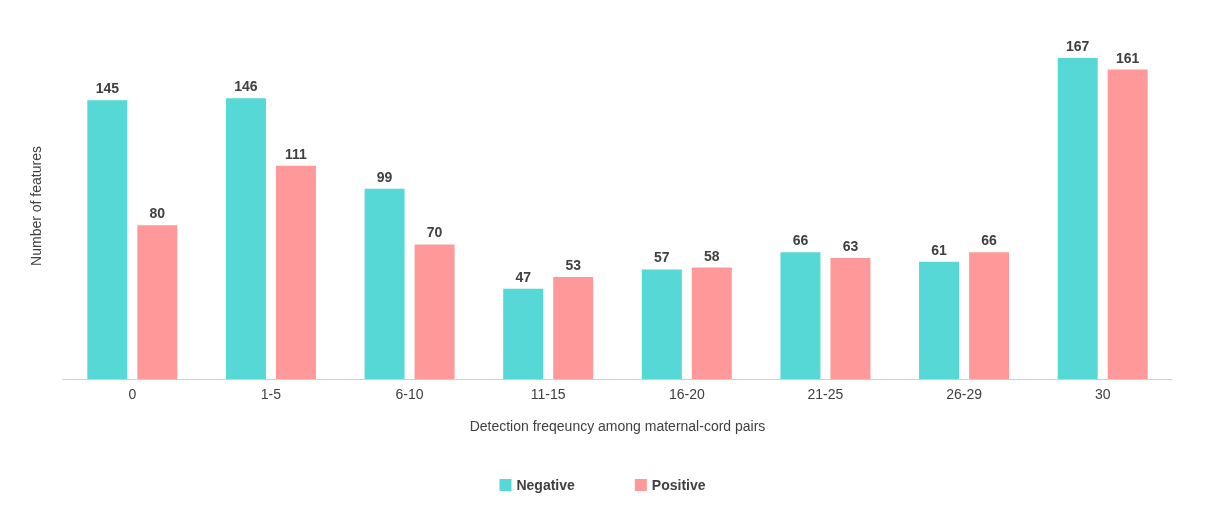 Image resolution: width=1205 pixels, height=507 pixels. Describe the element at coordinates (409, 394) in the screenshot. I see `x-tick-label: 6-10` at that location.